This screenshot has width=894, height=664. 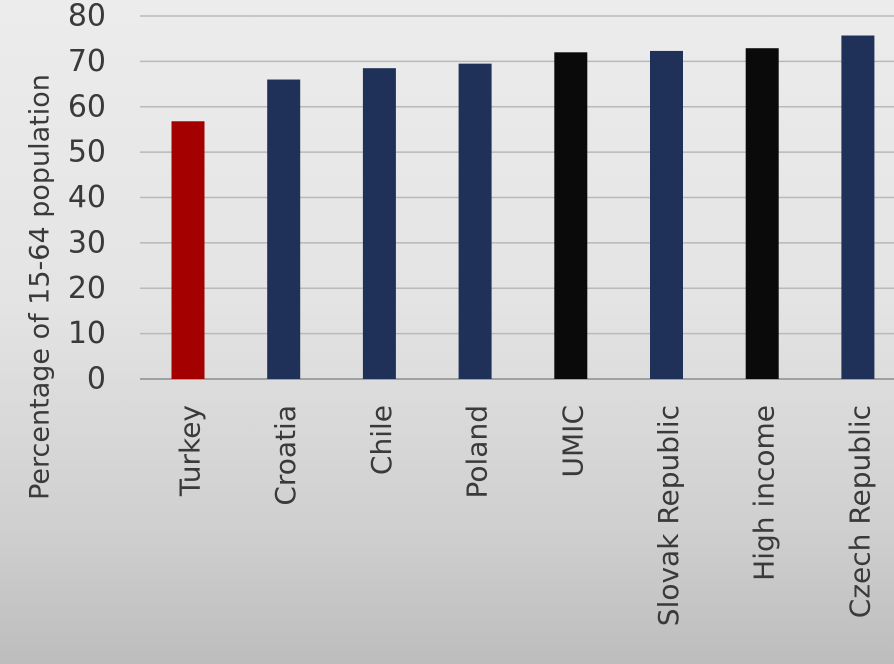 I want to click on y-tick-label: 50, so click(x=87, y=152).